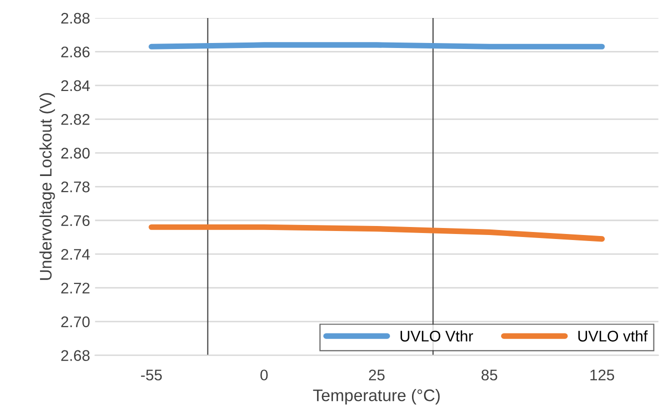 The width and height of the screenshot is (665, 418). Describe the element at coordinates (75, 119) in the screenshot. I see `y-tick-label: 2.82` at that location.